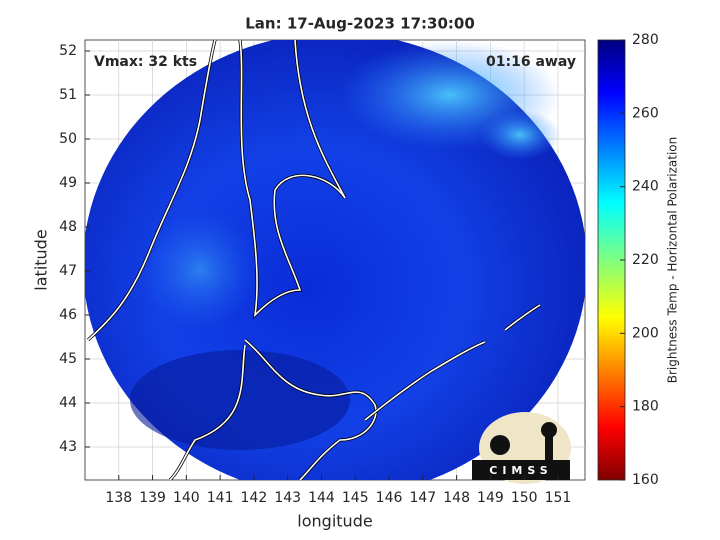 The height and width of the screenshot is (540, 720). Describe the element at coordinates (145, 62) in the screenshot. I see `vmax-annotation: Vmax: 32 kts` at that location.